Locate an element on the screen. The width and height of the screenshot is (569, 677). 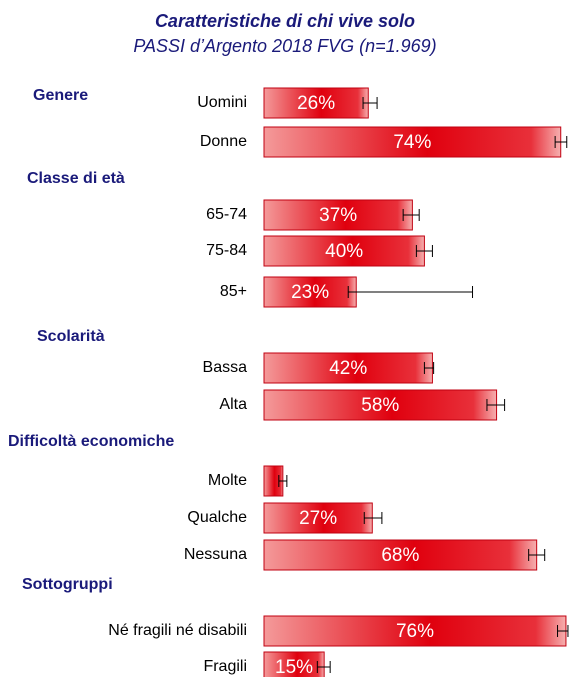
group-label: Scolarità is located at coordinates (71, 336).